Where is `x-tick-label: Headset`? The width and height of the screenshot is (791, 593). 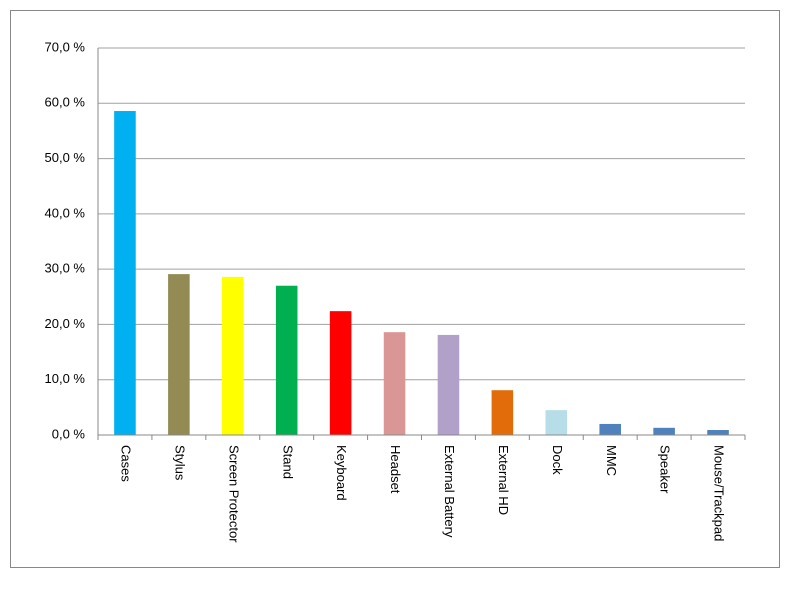 x-tick-label: Headset is located at coordinates (395, 469).